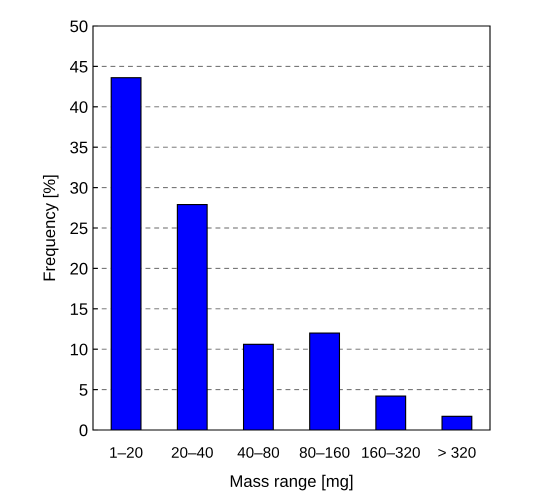 Image resolution: width=551 pixels, height=503 pixels. Describe the element at coordinates (50, 227) in the screenshot. I see `y-axis-title: Frequency [%]` at that location.